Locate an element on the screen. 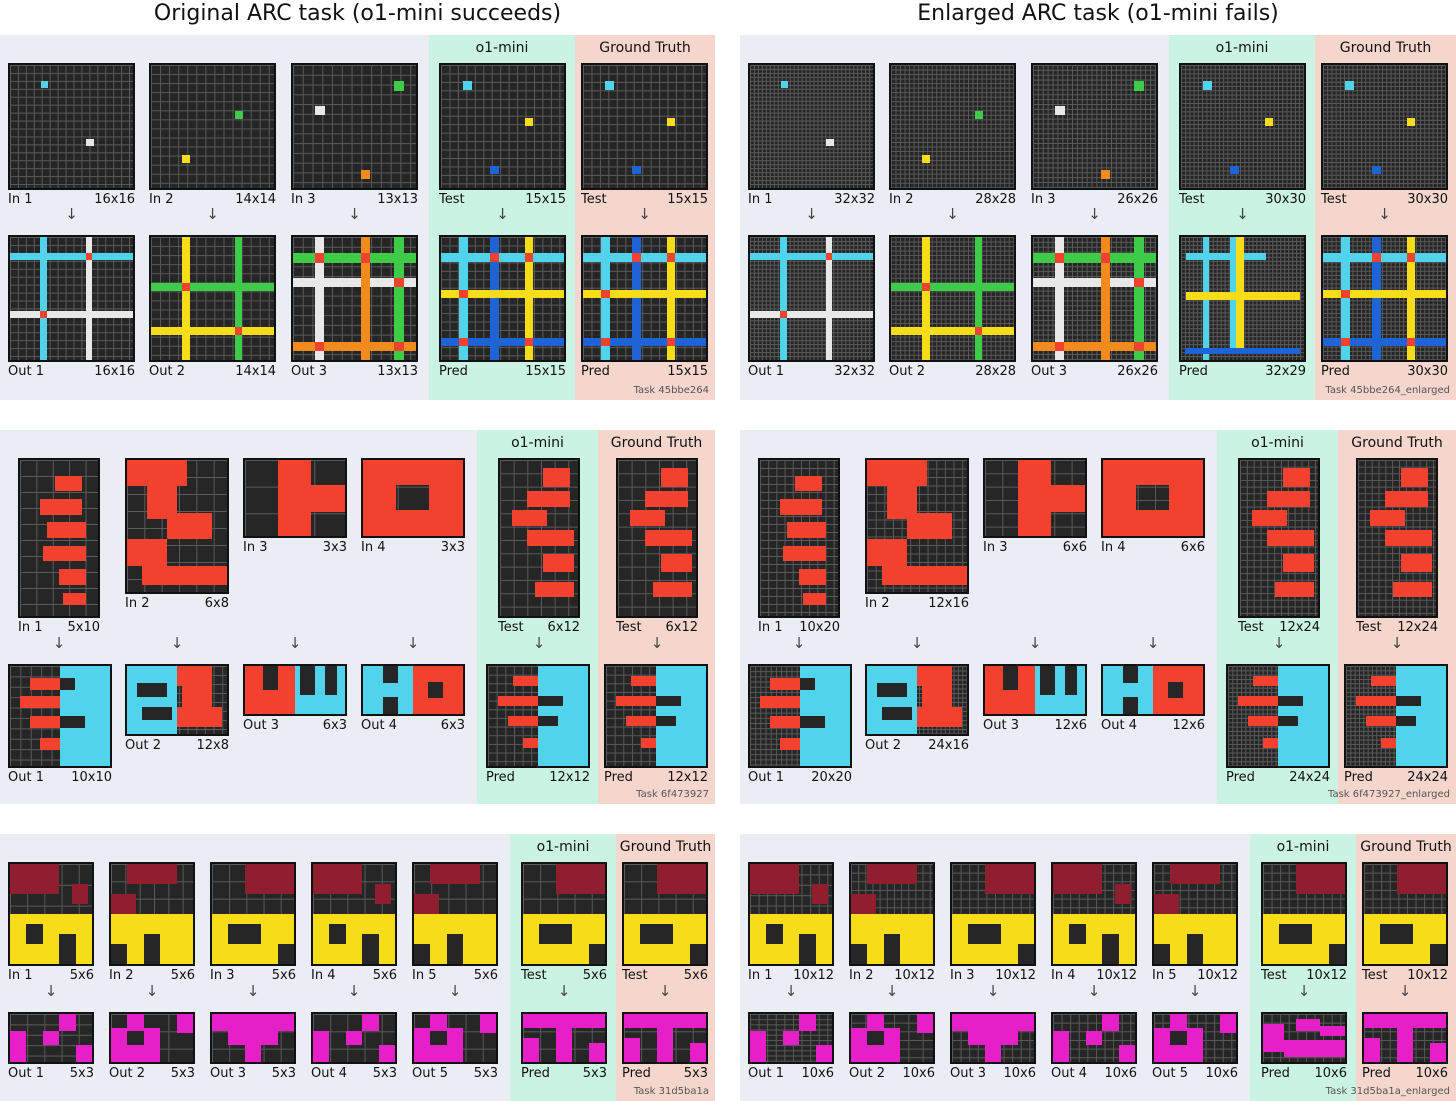 This screenshot has width=1456, height=1101. task-id-label: Task 45bbe264_enlarged is located at coordinates (1387, 390).